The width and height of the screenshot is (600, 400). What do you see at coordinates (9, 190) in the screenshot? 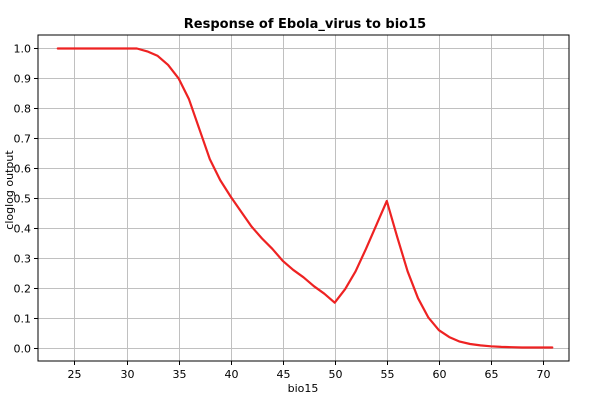
I see `y-axis-label: cloglog output` at bounding box center [9, 190].